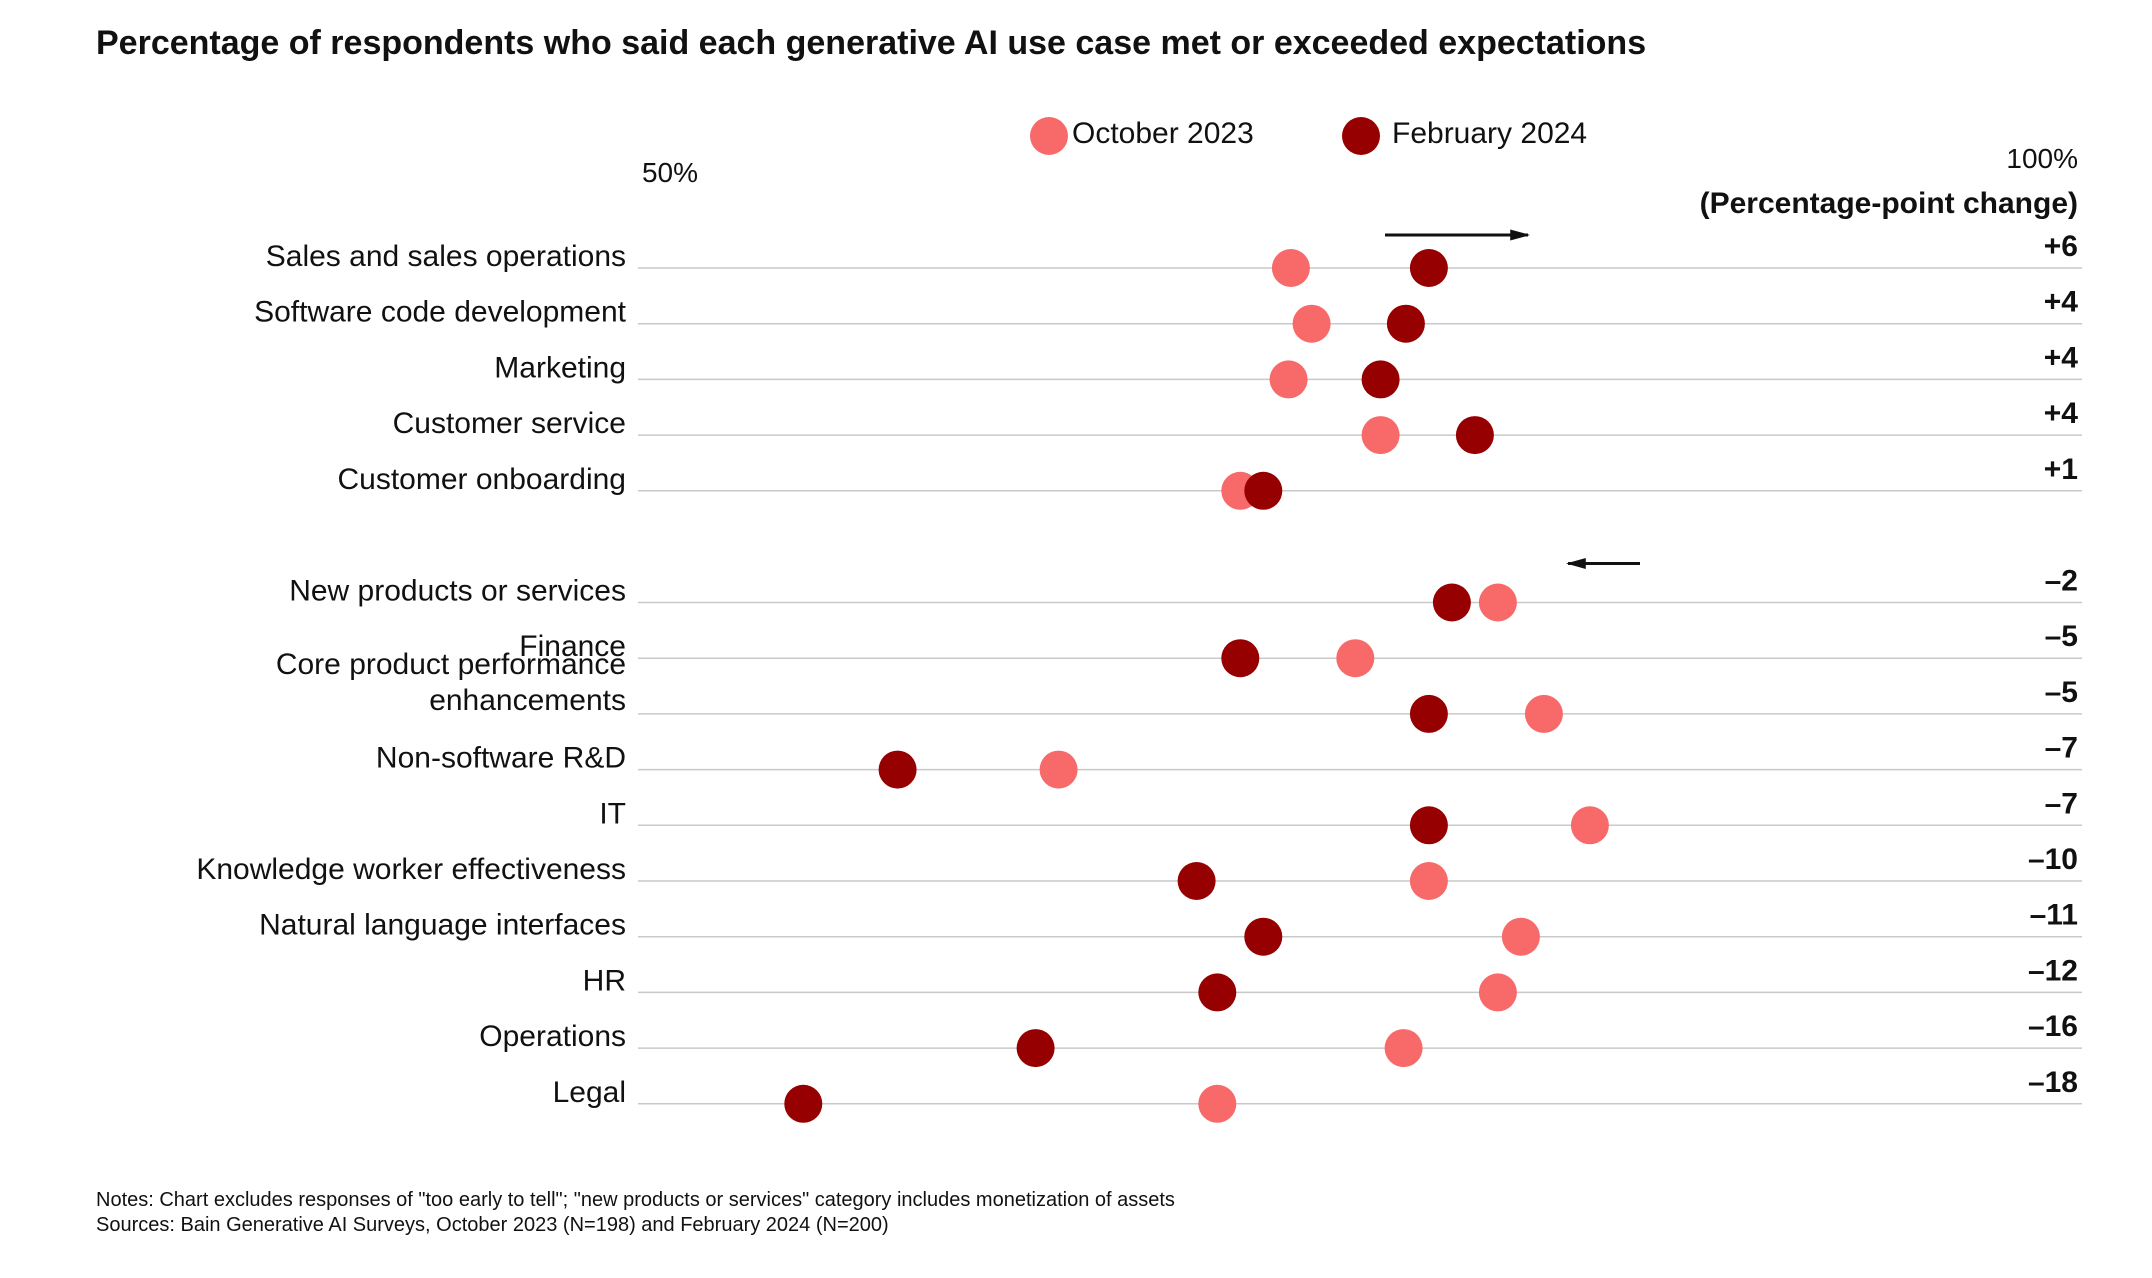 The height and width of the screenshot is (1278, 2152). Describe the element at coordinates (604, 980) in the screenshot. I see `row-label: HR` at that location.